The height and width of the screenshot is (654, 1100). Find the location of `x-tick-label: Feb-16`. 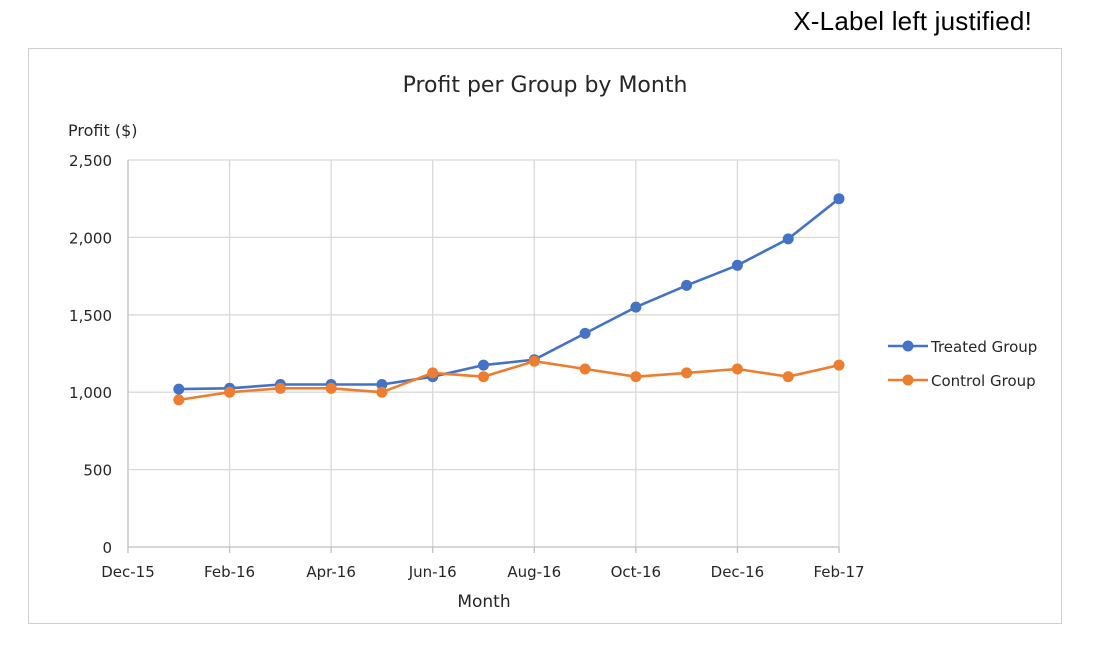

x-tick-label: Feb-16 is located at coordinates (229, 572).